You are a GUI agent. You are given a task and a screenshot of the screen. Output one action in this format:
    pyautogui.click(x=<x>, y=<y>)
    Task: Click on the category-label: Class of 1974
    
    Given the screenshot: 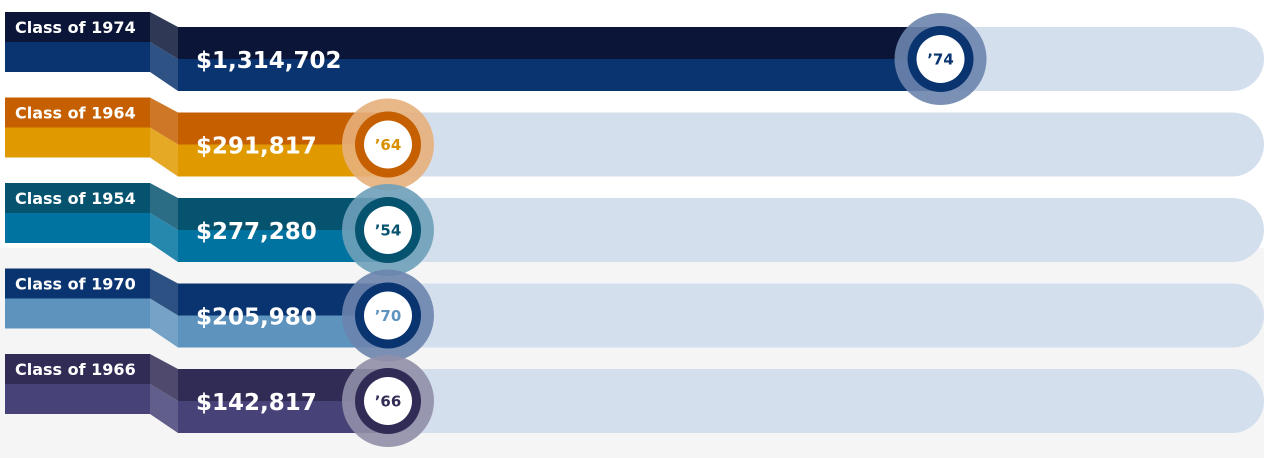 What is the action you would take?
    pyautogui.click(x=75, y=27)
    